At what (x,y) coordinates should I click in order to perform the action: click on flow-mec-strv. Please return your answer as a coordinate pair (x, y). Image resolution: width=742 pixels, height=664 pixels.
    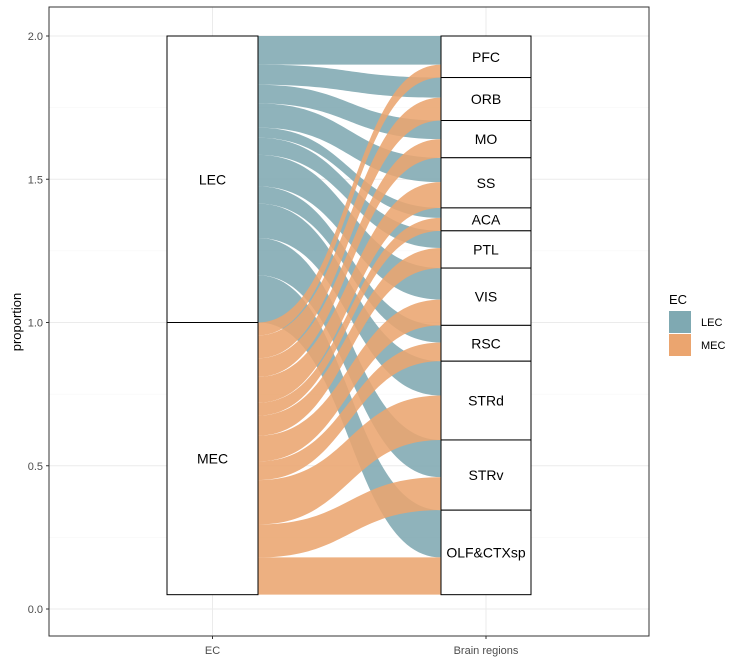
    Looking at the image, I should click on (349, 517).